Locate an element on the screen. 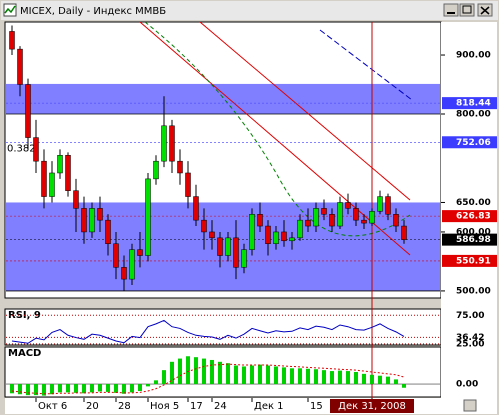  scroll-button is located at coordinates (470, 405).